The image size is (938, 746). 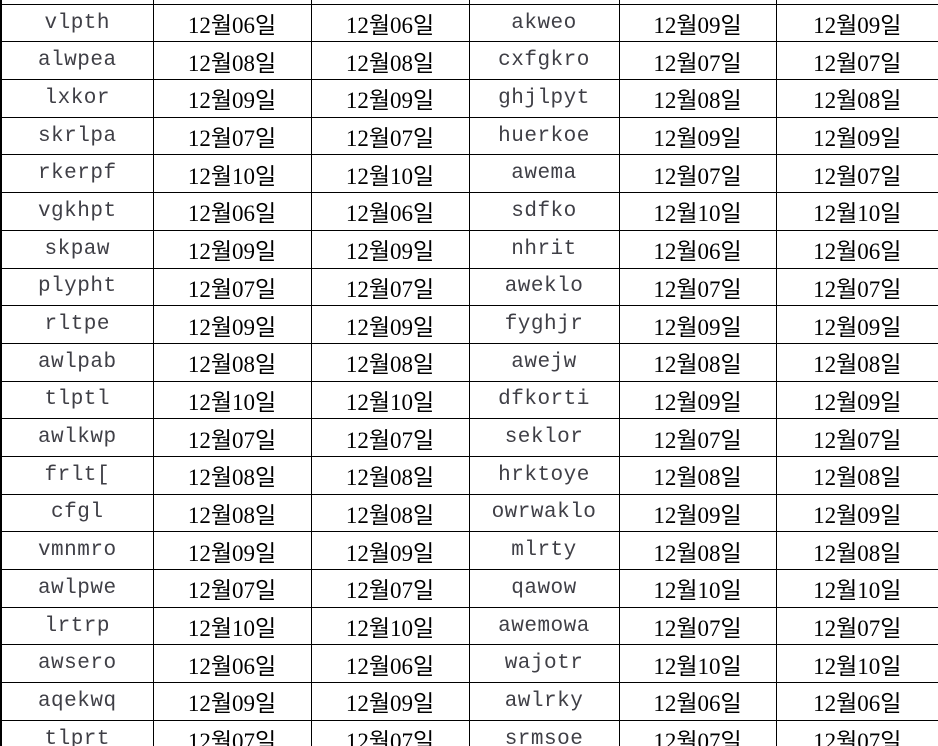 I want to click on name-cell: cfgl, so click(x=77, y=513).